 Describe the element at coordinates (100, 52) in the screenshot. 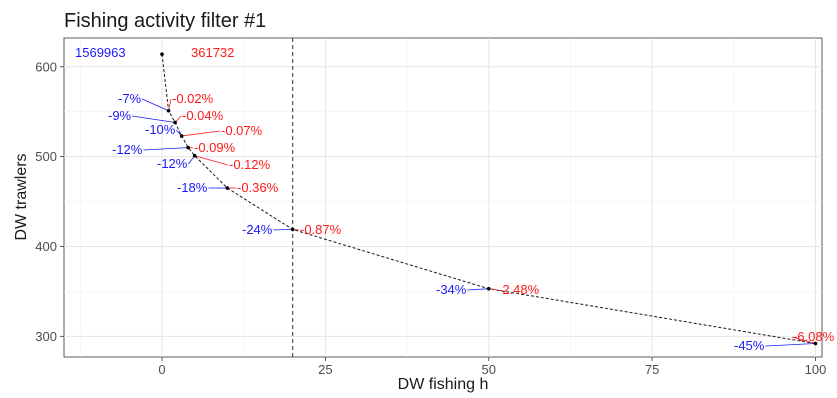

I see `blue-total-label: 1569963` at that location.